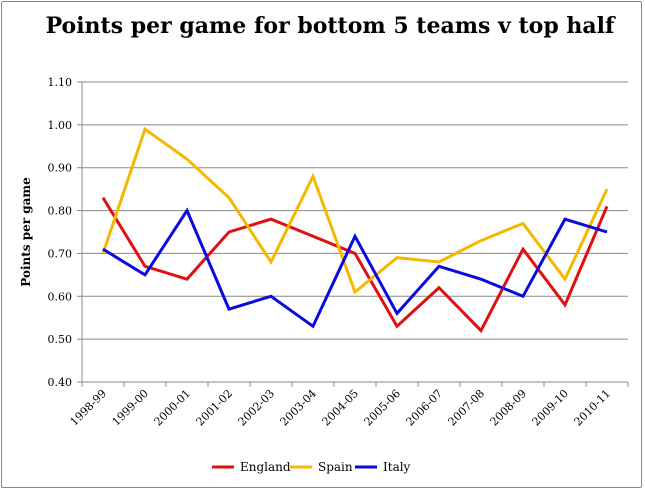 The image size is (645, 491). I want to click on x-tick-label: 2002-03, so click(257, 408).